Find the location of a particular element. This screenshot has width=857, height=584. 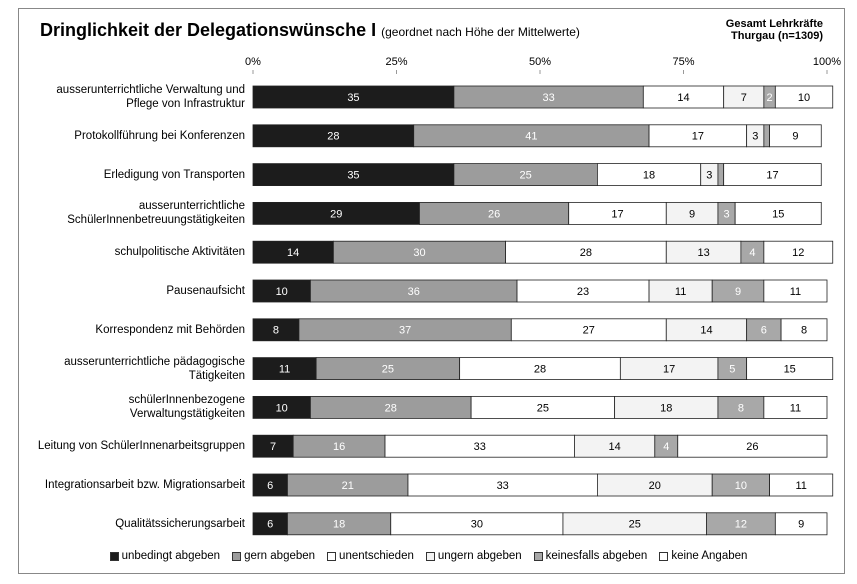

legend-label: keine Angaben is located at coordinates (709, 556).